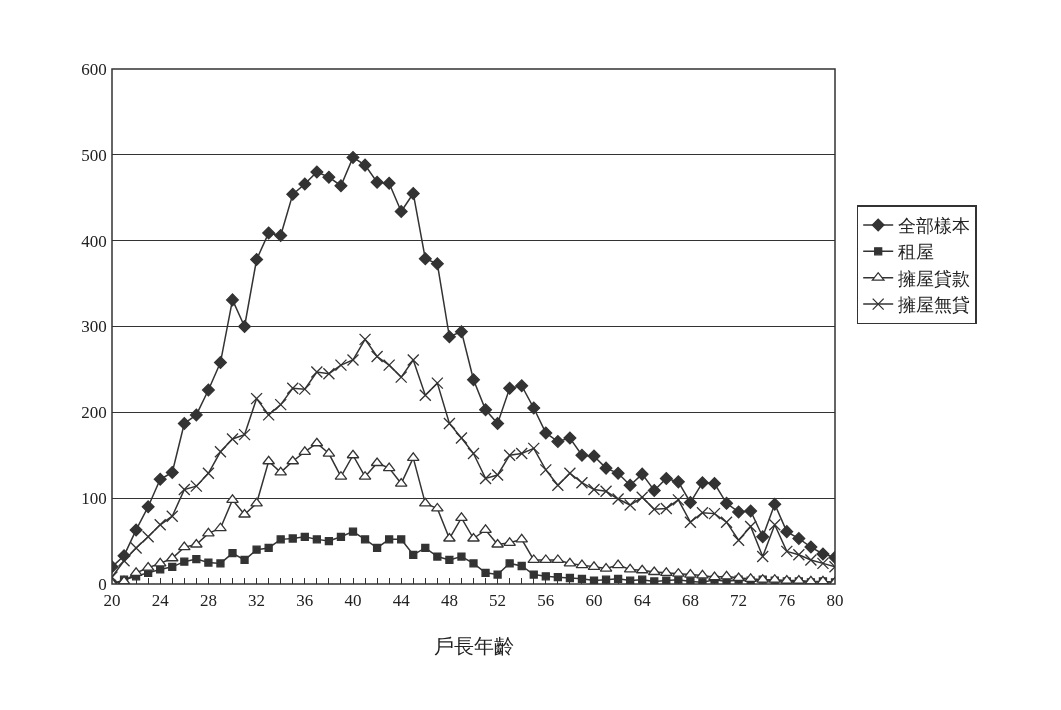 The width and height of the screenshot is (1061, 710). Describe the element at coordinates (594, 601) in the screenshot. I see `x-tick-label: 60` at that location.